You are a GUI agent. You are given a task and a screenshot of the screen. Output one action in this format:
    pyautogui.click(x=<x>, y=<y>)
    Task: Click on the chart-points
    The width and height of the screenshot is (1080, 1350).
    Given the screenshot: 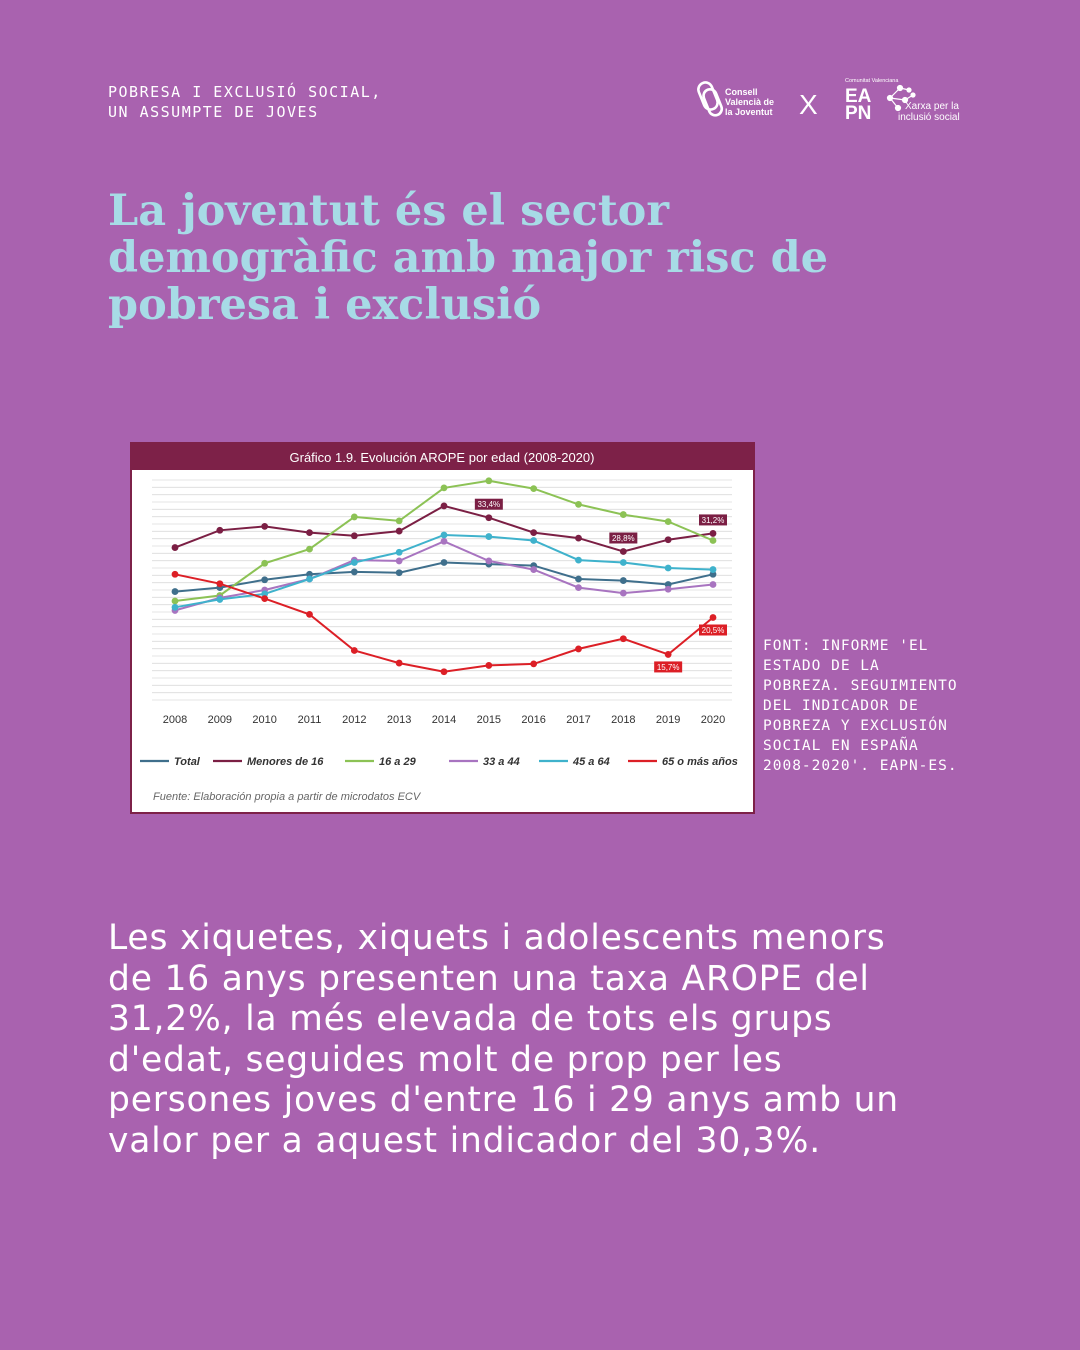 What is the action you would take?
    pyautogui.click(x=444, y=576)
    